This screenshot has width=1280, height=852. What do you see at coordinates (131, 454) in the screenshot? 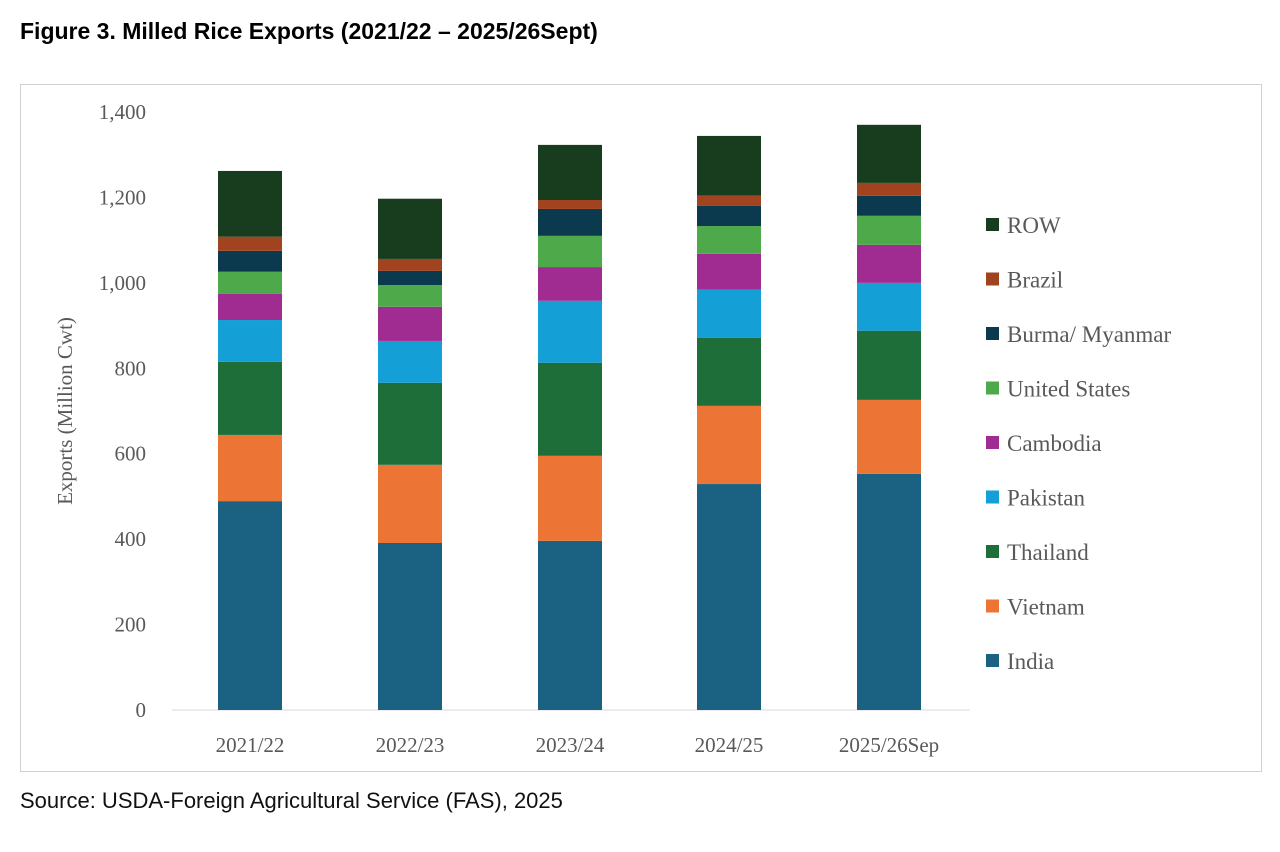
I see `y-tick-label: 600` at bounding box center [131, 454].